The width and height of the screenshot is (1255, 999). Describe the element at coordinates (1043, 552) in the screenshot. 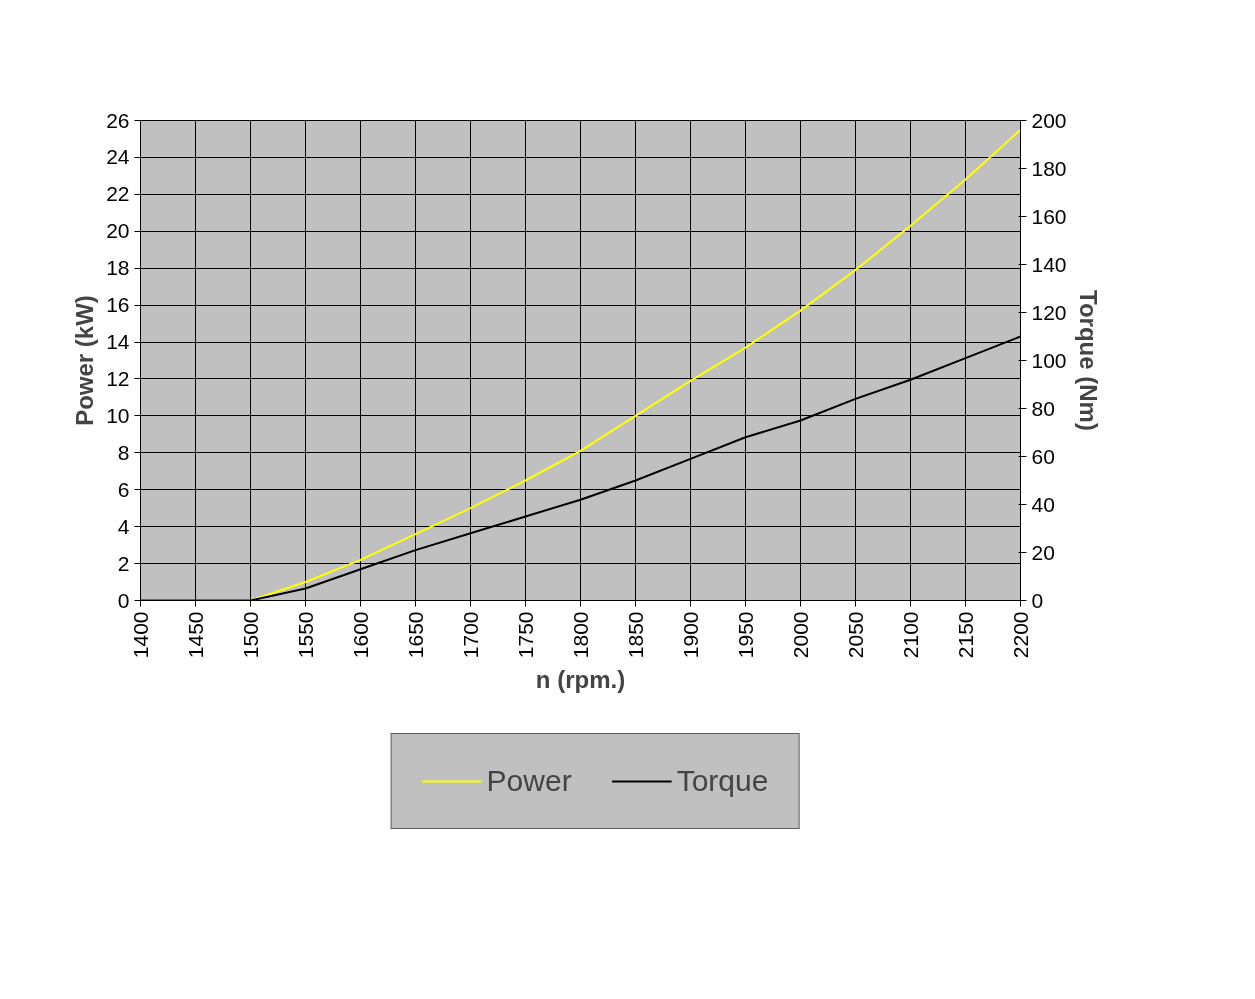

I see `y2-tick-label: 20` at that location.